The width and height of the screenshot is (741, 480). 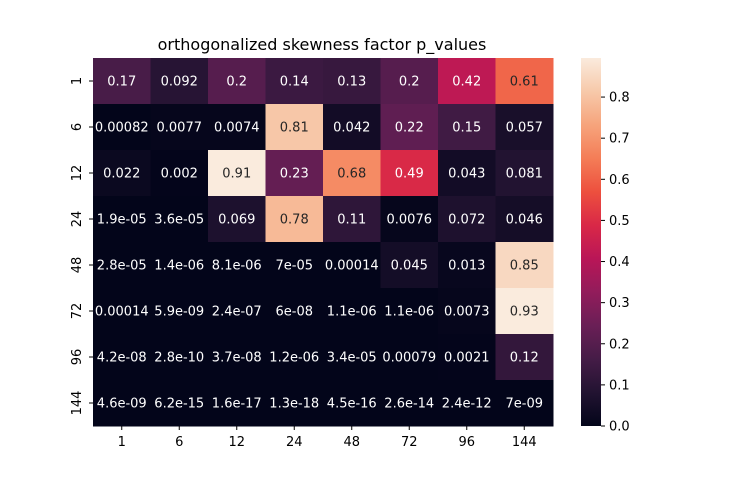 I want to click on heatmap-cell-label: 1.1e-06, so click(x=409, y=312).